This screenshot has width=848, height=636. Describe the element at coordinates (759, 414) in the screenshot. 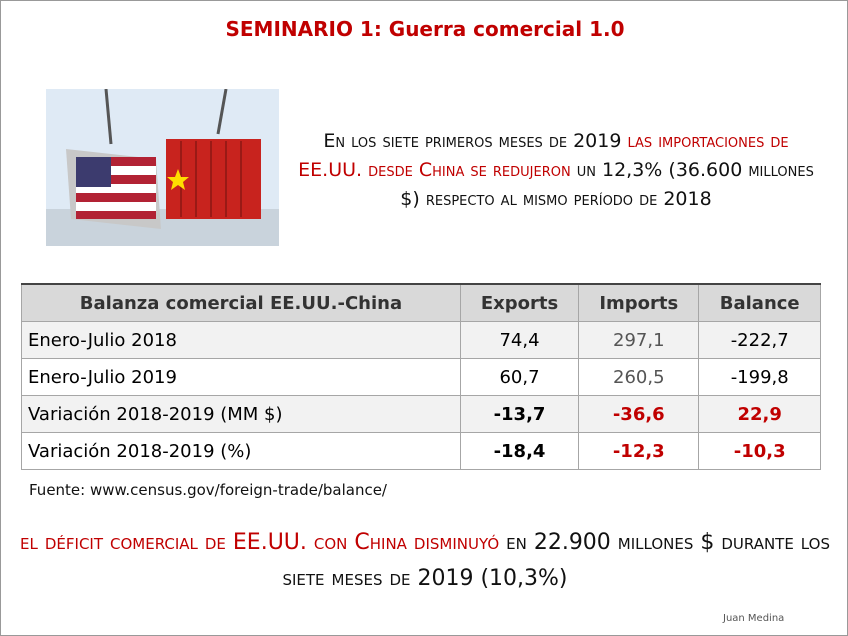

I see `table-cell: 22,9` at that location.